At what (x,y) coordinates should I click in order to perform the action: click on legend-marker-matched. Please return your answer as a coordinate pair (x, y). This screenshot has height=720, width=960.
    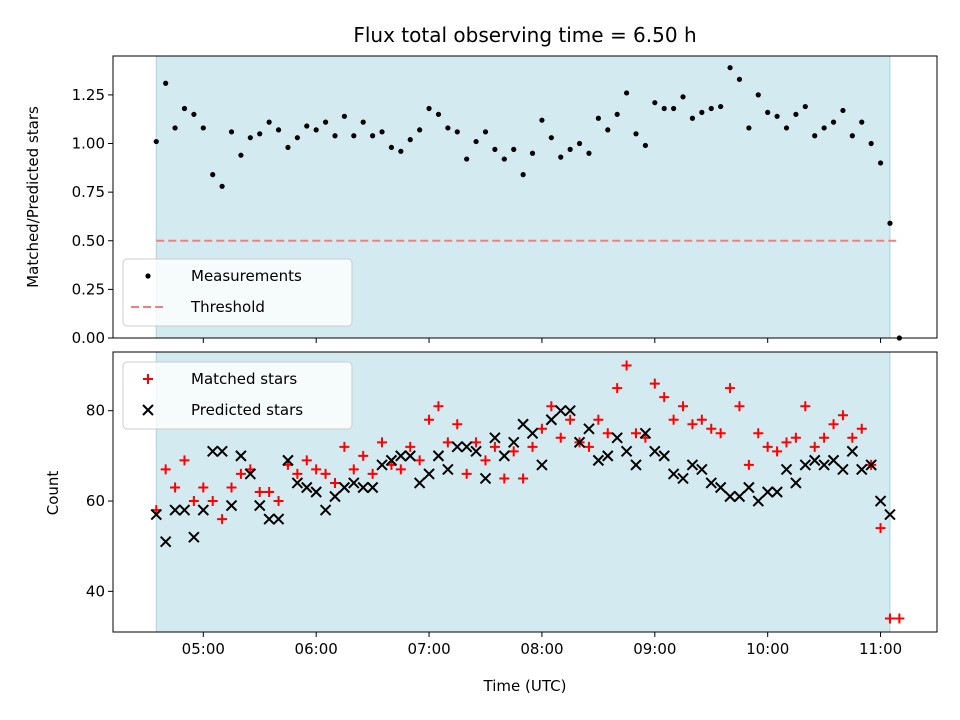
    Looking at the image, I should click on (148, 379).